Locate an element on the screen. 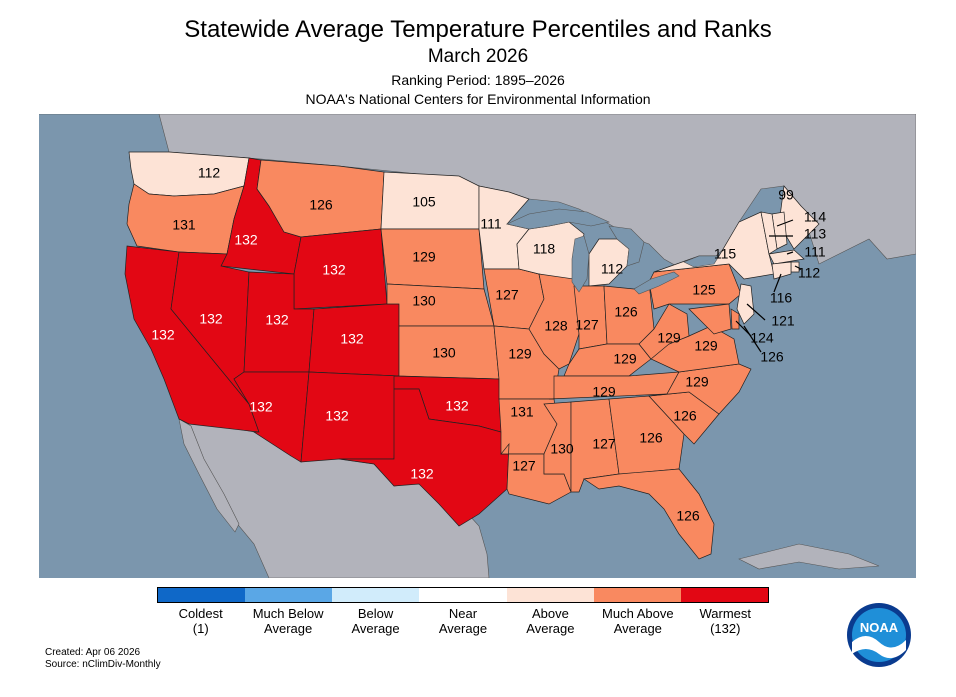 The image size is (956, 697). state-fl is located at coordinates (649, 514).